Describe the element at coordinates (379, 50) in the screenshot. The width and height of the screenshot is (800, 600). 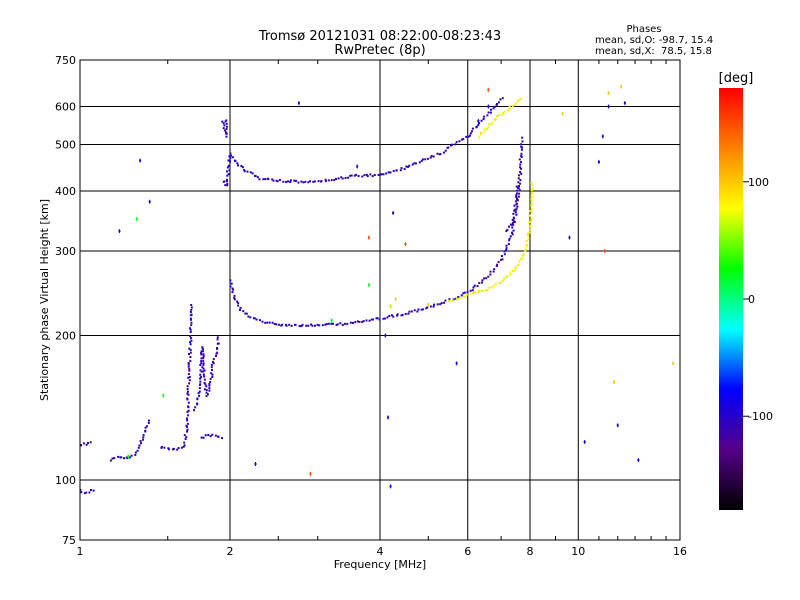
I see `chart-subtitle: RwPretec (8p)` at that location.